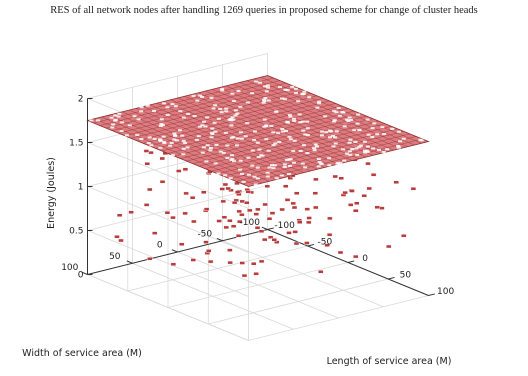 The height and width of the screenshot is (376, 528). What do you see at coordinates (115, 257) in the screenshot?
I see `y-tick-label: 50` at bounding box center [115, 257].